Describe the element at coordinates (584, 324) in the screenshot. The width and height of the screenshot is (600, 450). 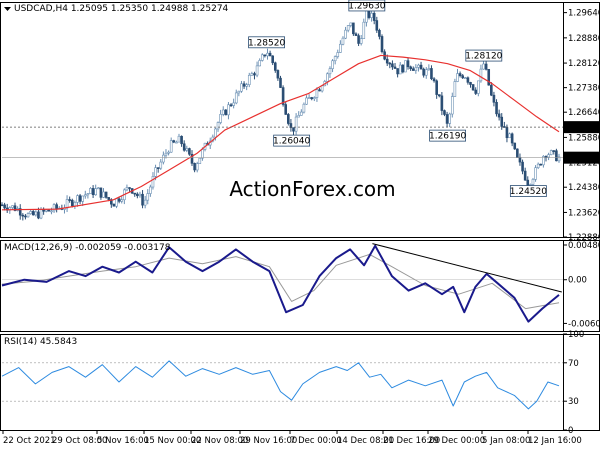
I see `macd-y-tick-label: -0.00605` at that location.